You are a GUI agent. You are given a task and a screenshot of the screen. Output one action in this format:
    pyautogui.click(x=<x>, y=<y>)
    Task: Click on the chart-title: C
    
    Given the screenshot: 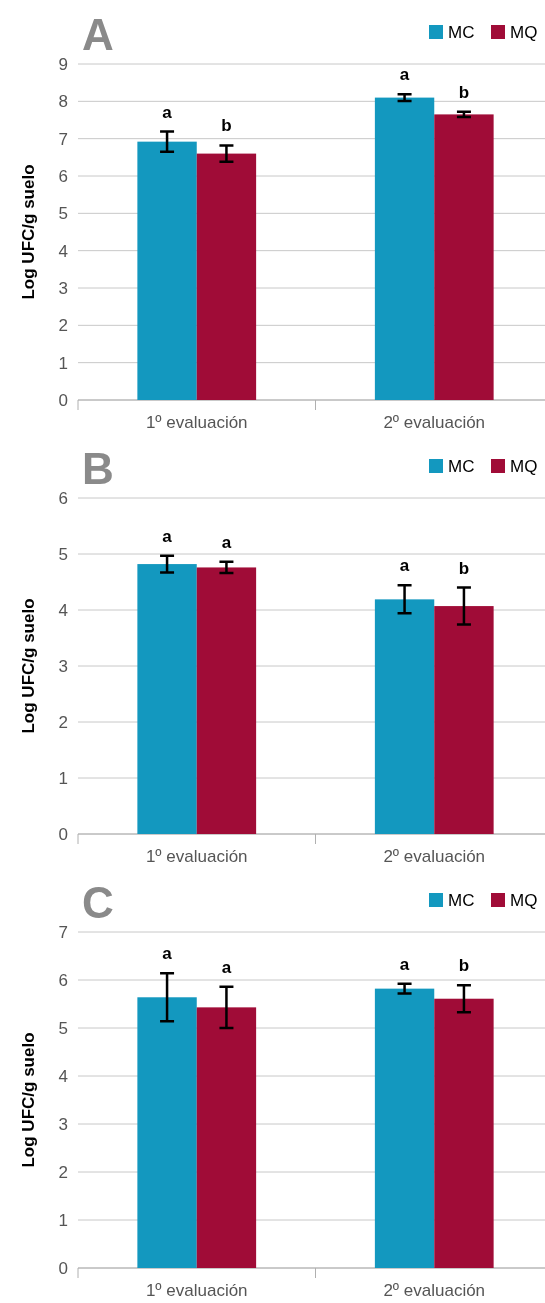 What is the action you would take?
    pyautogui.click(x=98, y=902)
    